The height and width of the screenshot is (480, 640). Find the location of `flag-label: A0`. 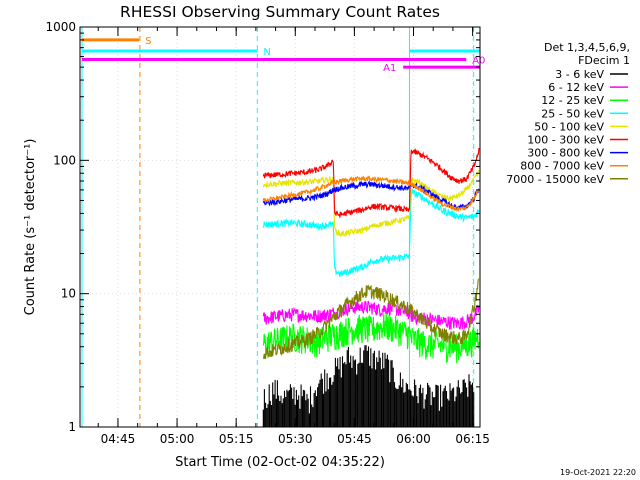

flag-label: A0 is located at coordinates (478, 61).